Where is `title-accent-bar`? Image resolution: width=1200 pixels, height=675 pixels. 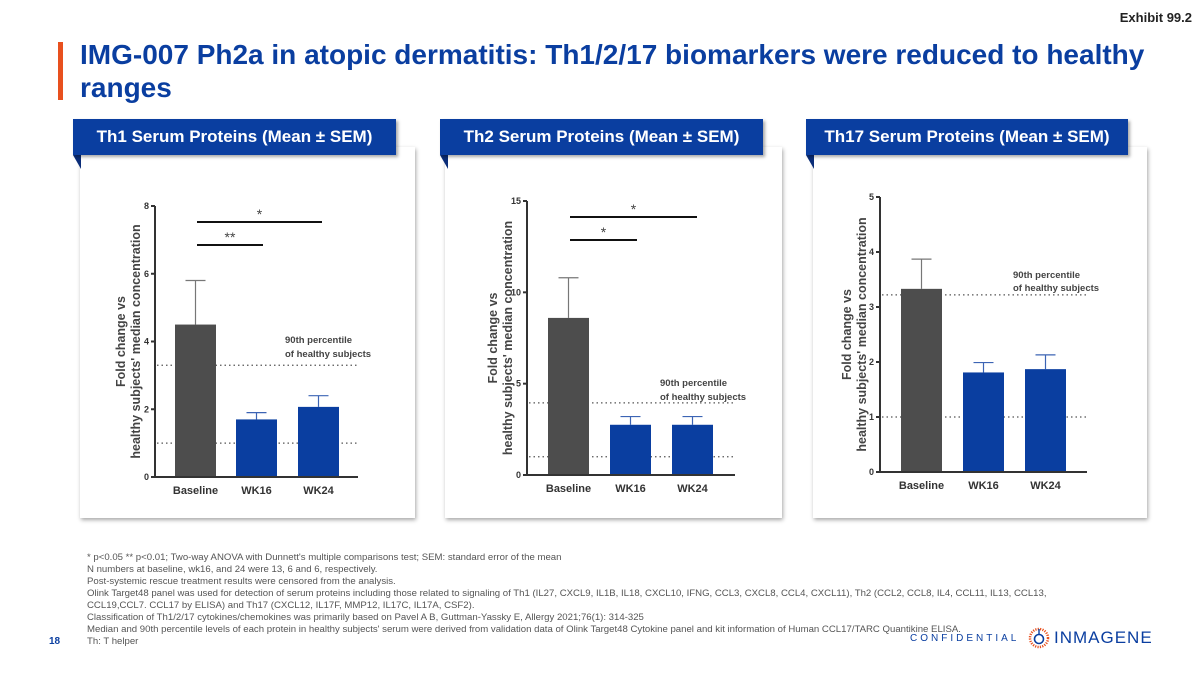 title-accent-bar is located at coordinates (60, 71).